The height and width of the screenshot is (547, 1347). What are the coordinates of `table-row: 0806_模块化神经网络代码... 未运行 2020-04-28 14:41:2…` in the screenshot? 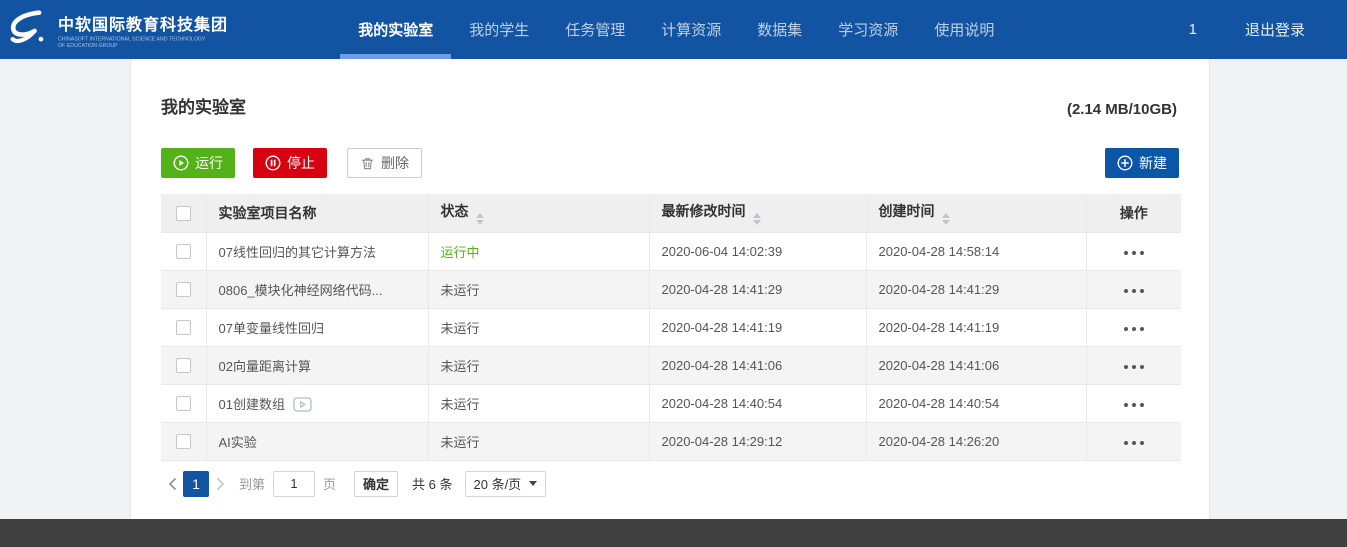 It's located at (671, 289).